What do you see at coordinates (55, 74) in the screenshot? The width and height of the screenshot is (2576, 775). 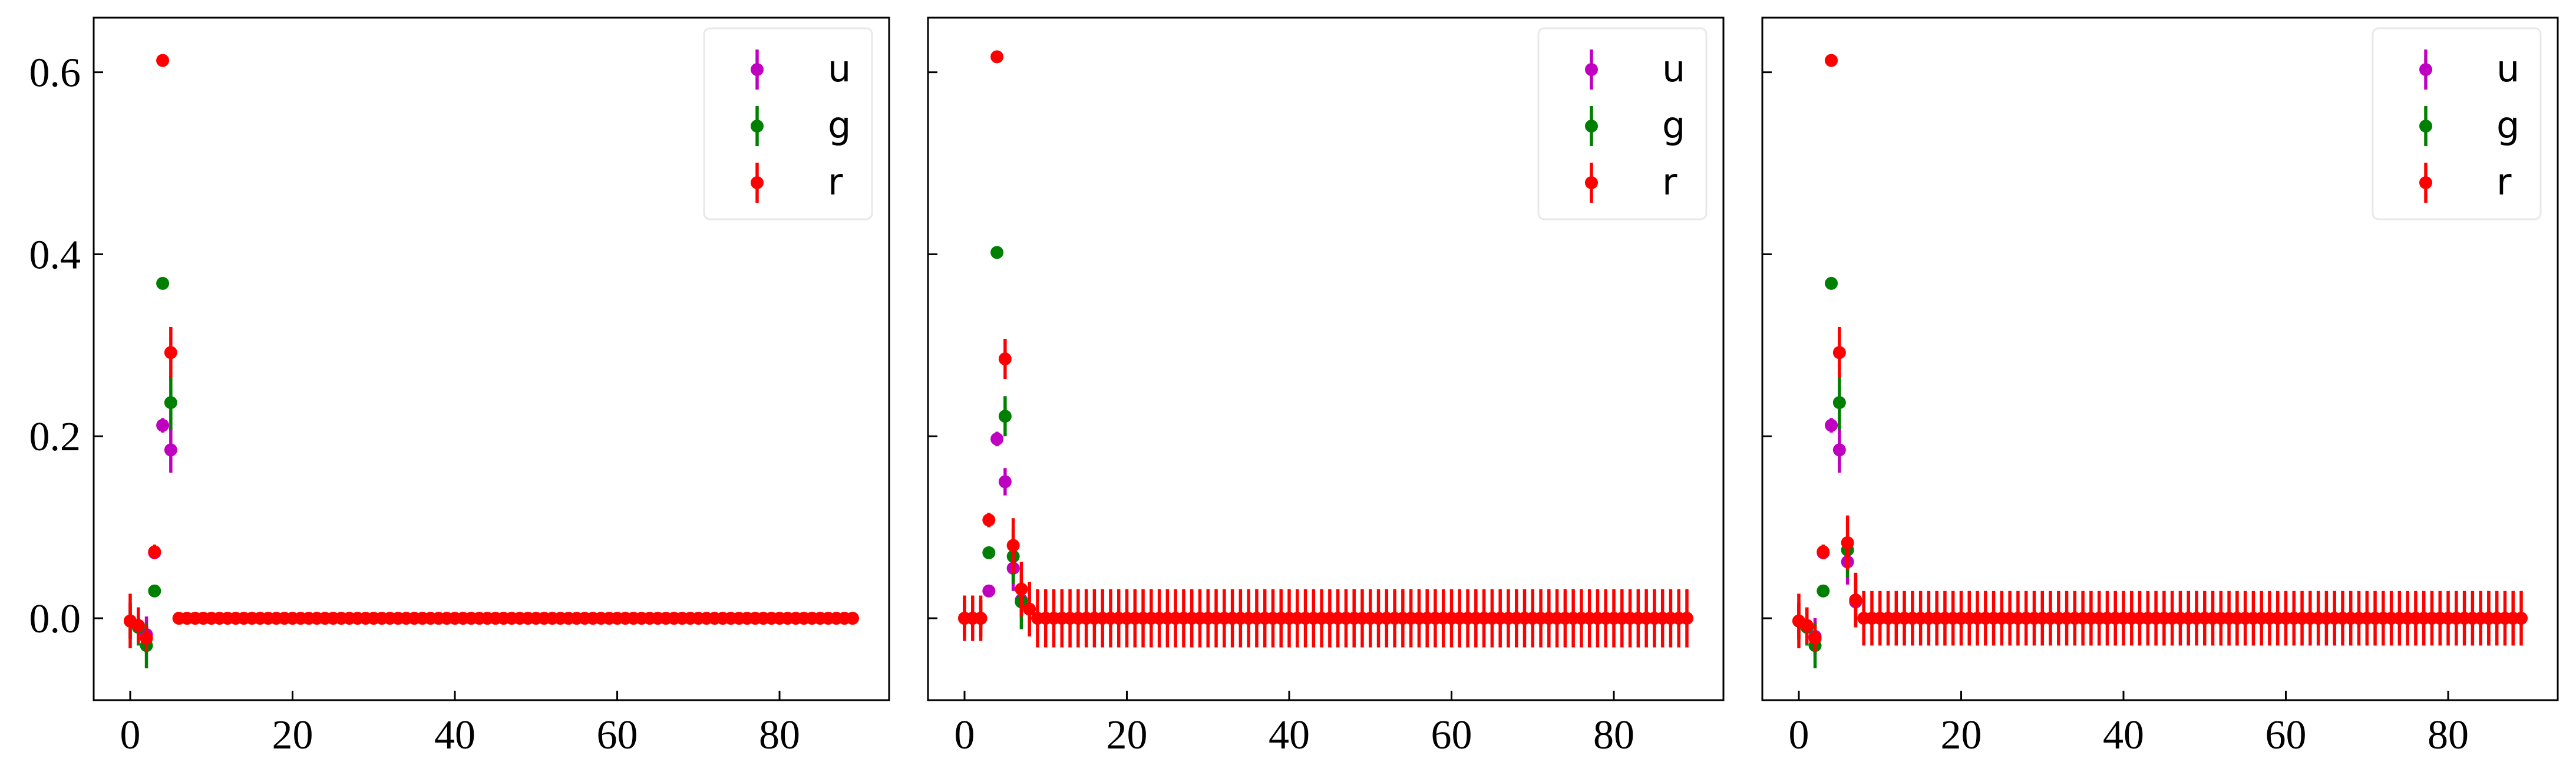 I see `y-tick-label: 0.6` at bounding box center [55, 74].